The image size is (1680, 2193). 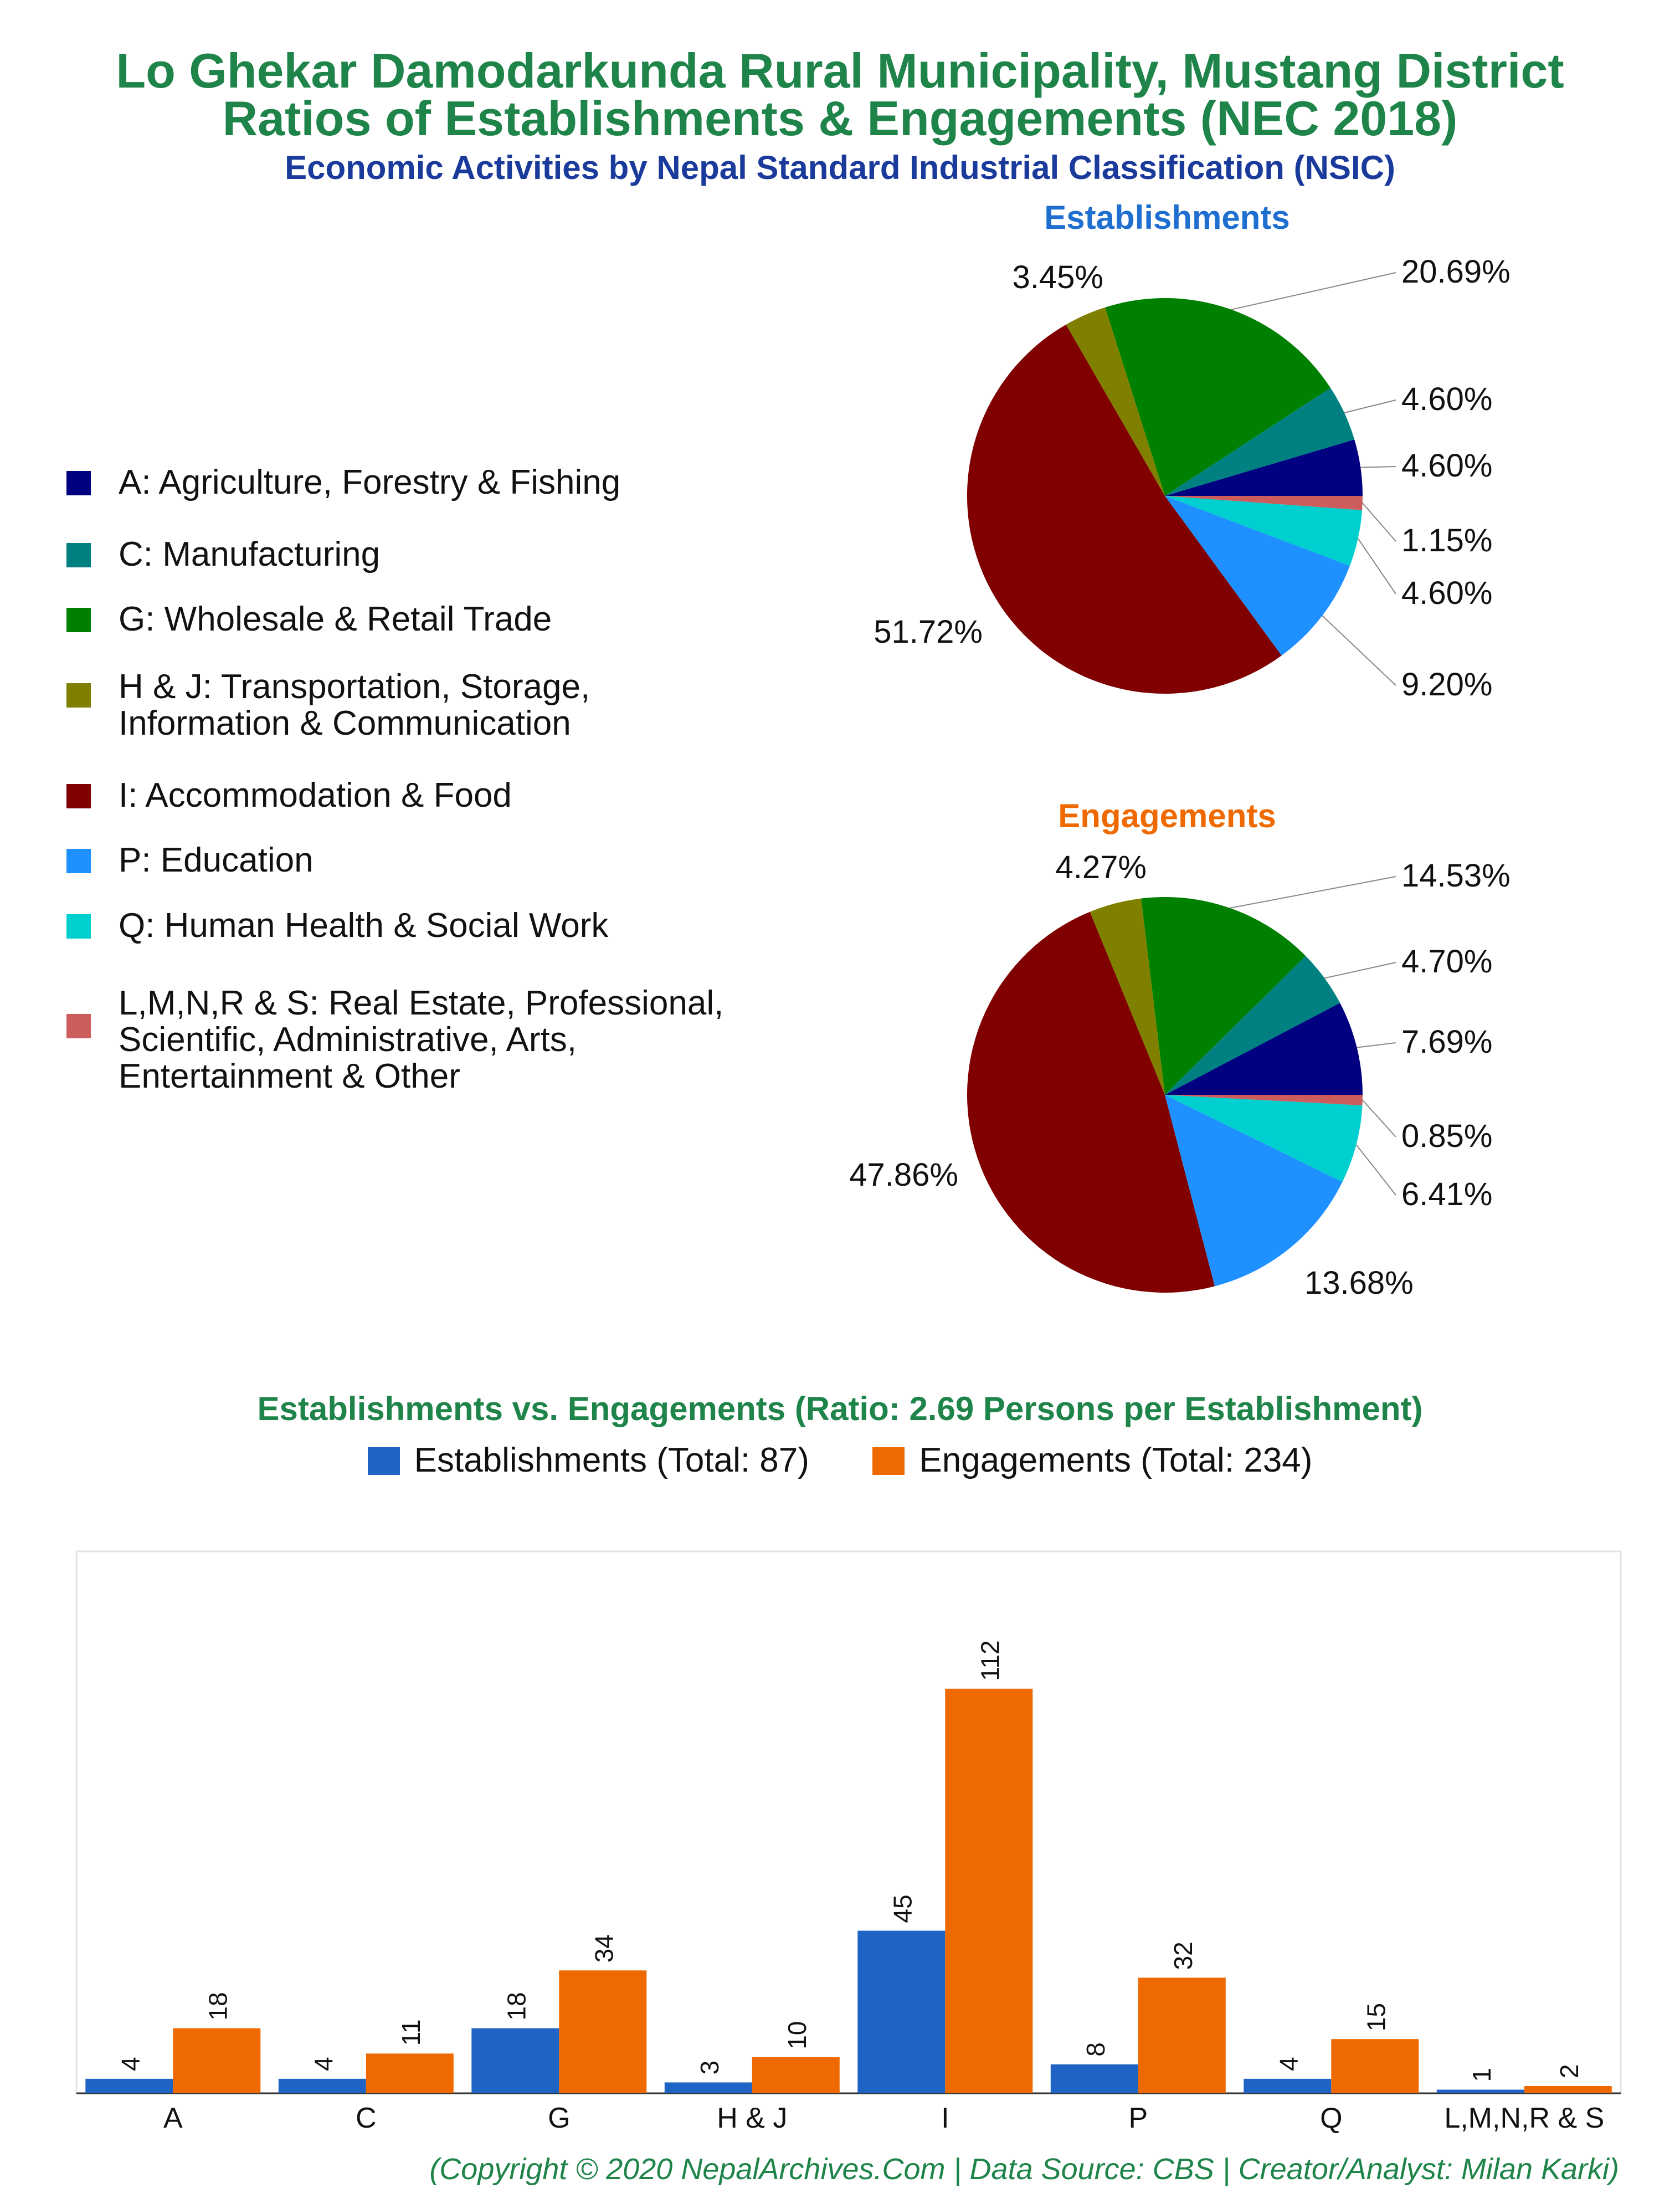 What do you see at coordinates (1167, 815) in the screenshot?
I see `engagements-pie-title: Engagements` at bounding box center [1167, 815].